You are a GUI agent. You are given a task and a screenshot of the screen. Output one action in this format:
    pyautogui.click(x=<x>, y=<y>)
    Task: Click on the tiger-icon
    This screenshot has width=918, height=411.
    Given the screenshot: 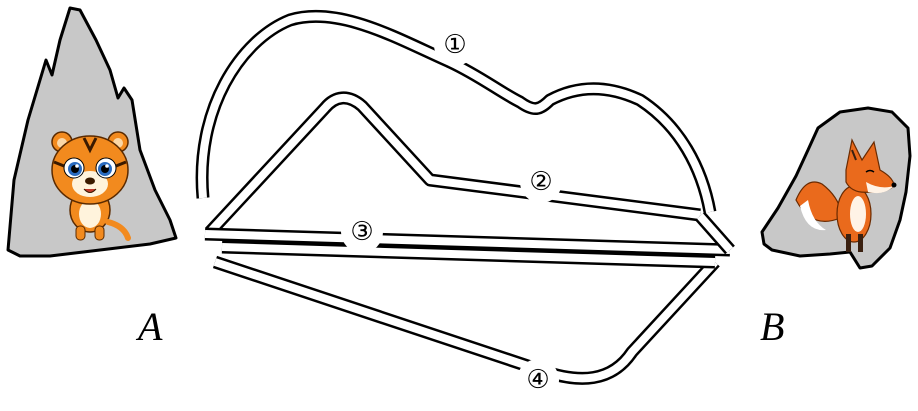 What is the action you would take?
    pyautogui.click(x=91, y=186)
    